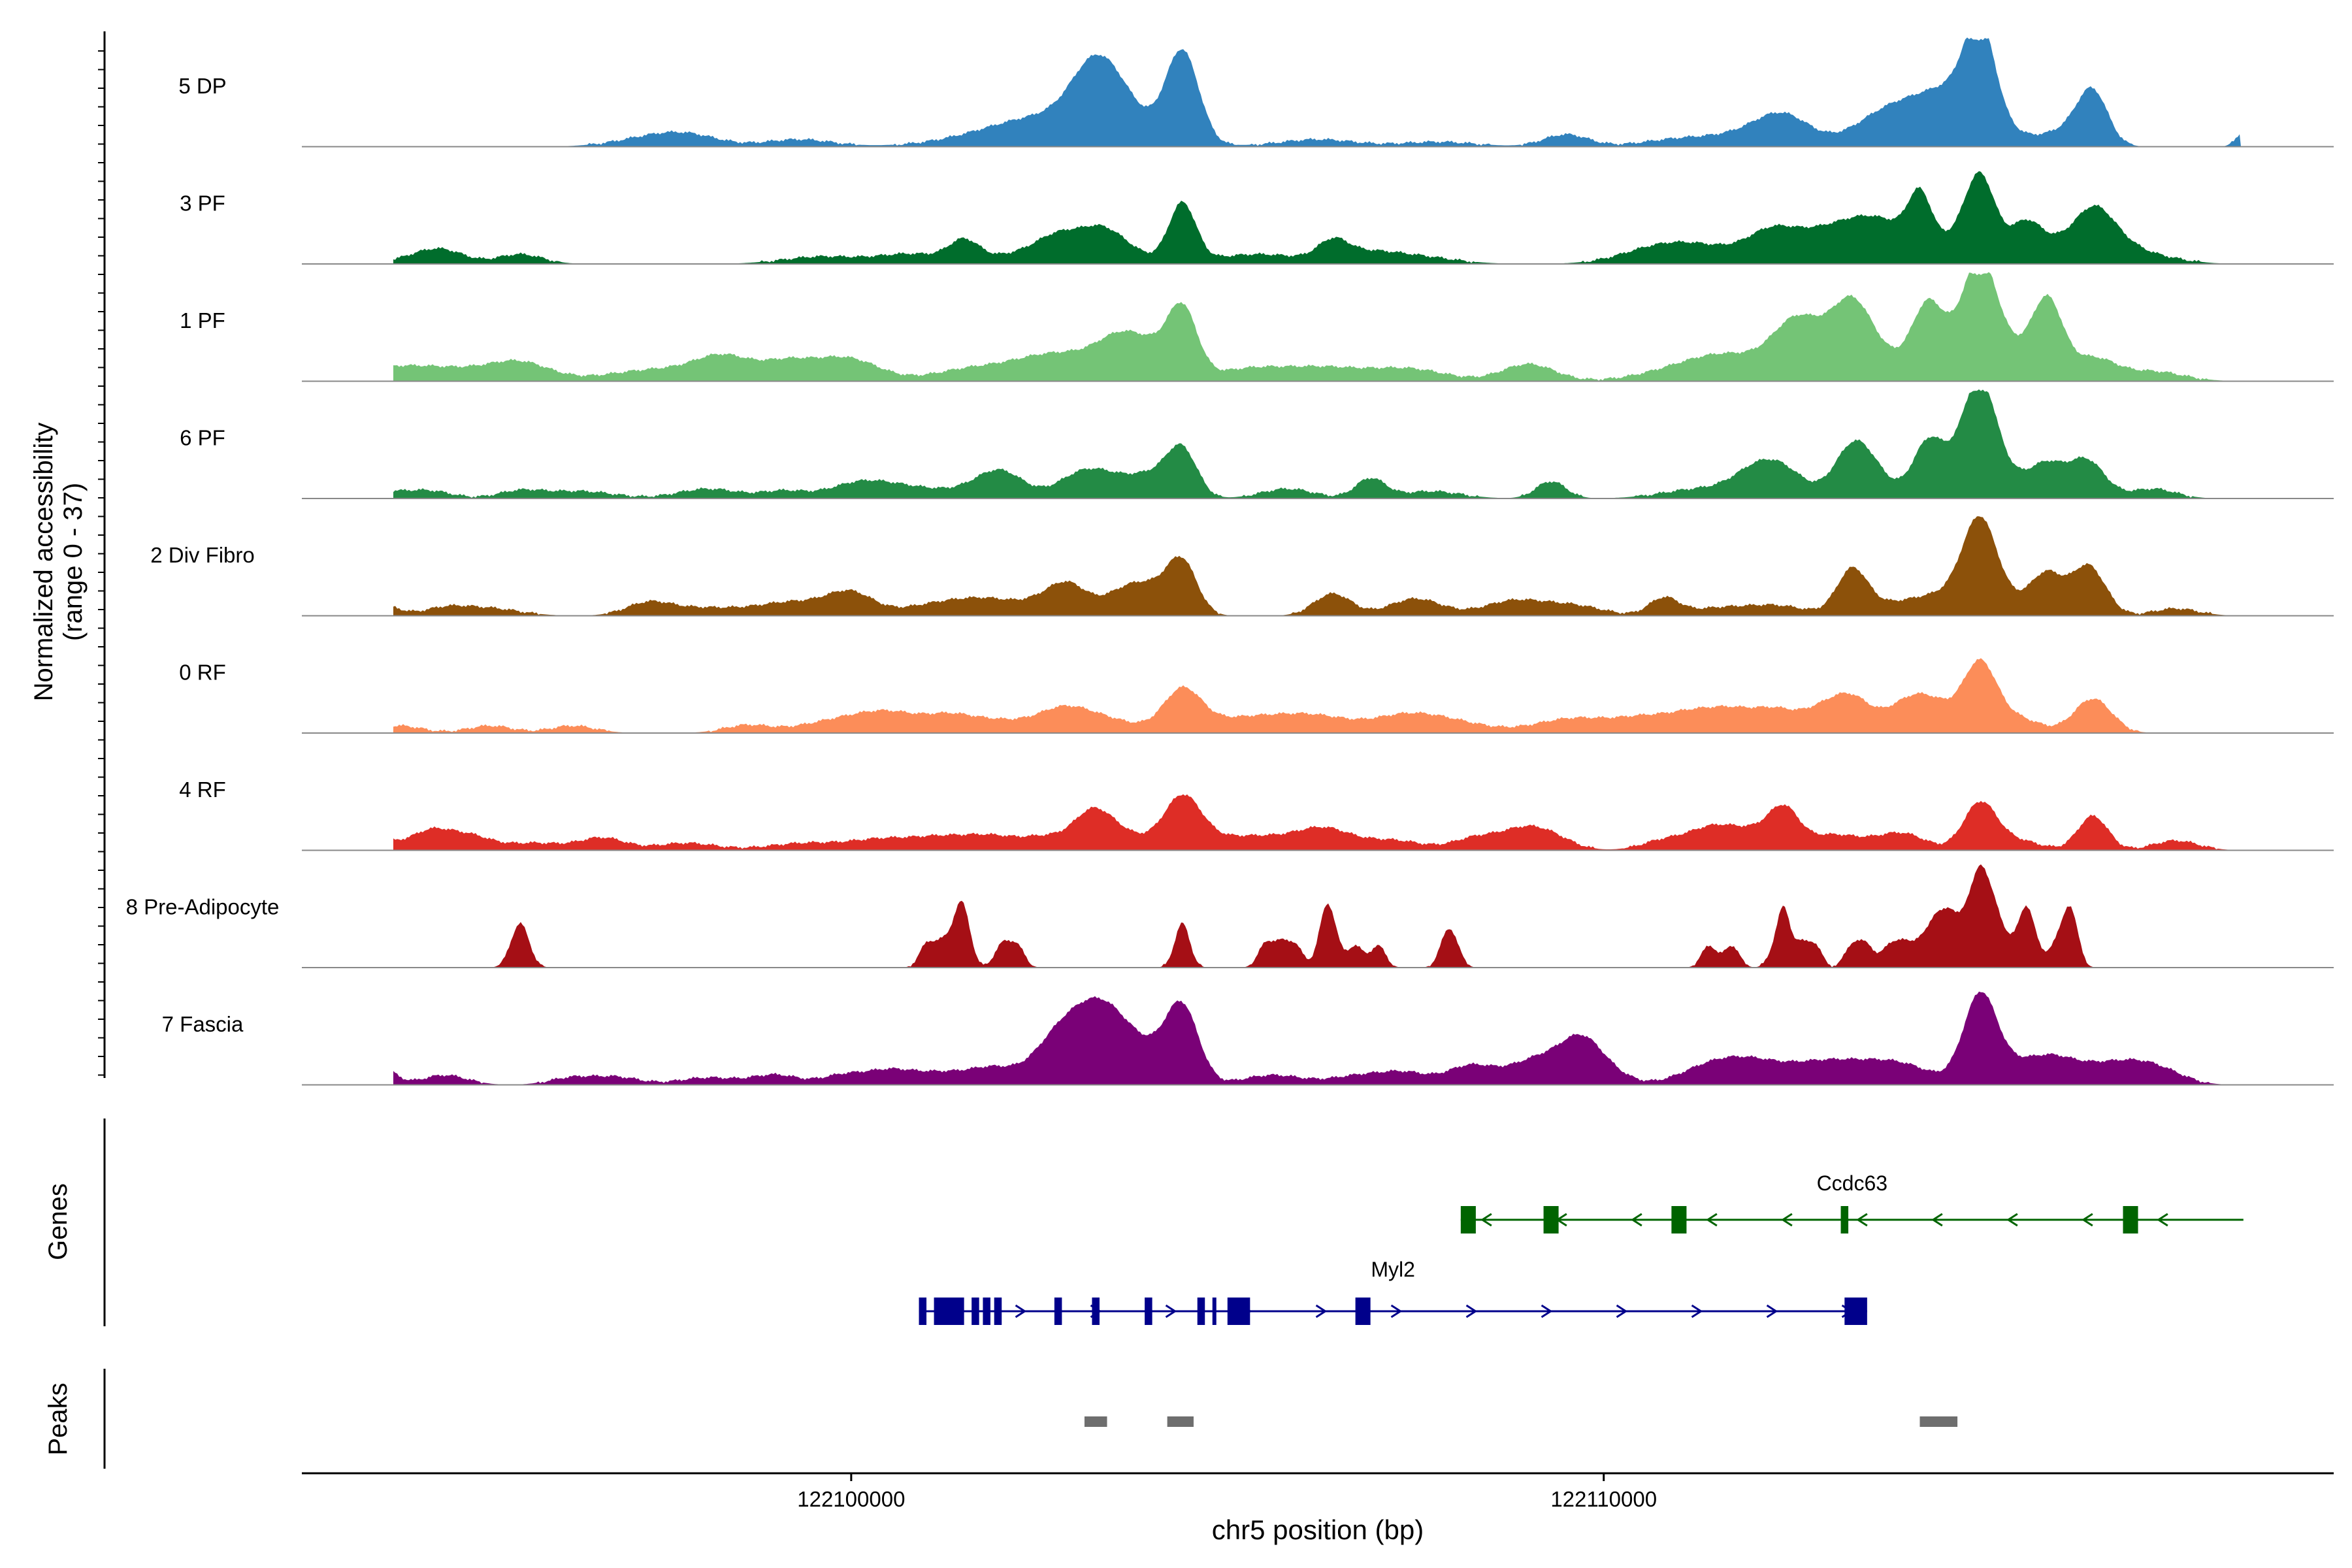 Image resolution: width=2352 pixels, height=1568 pixels. What do you see at coordinates (1317, 695) in the screenshot?
I see `coverage-area-0-rf` at bounding box center [1317, 695].